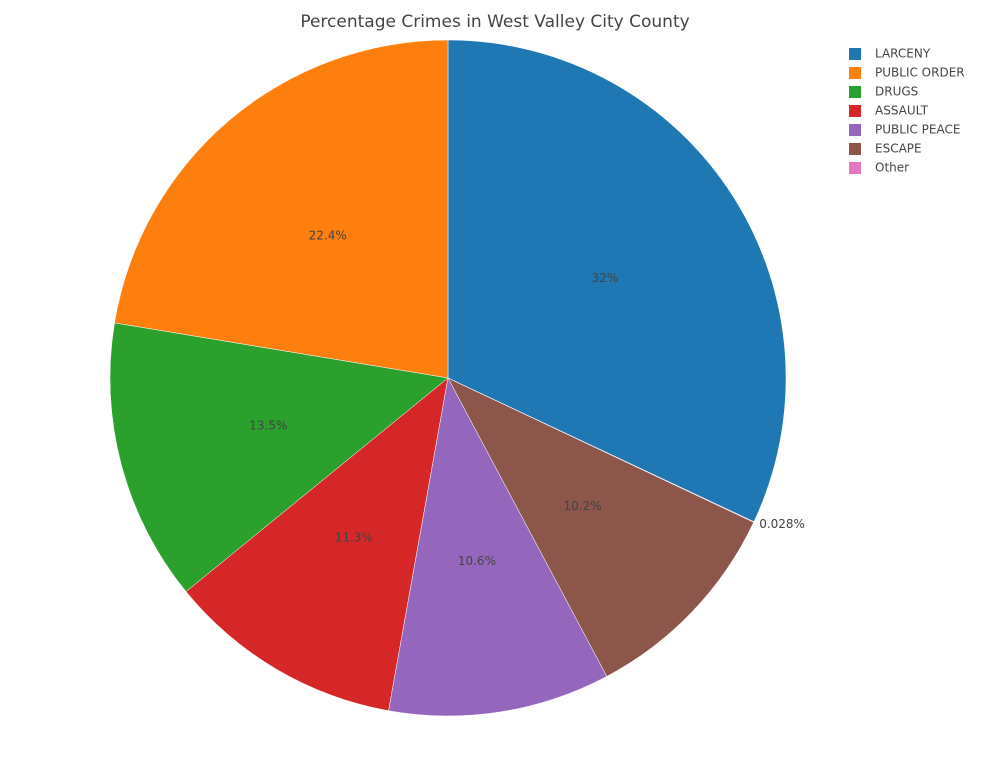  Describe the element at coordinates (896, 92) in the screenshot. I see `legend-label: DRUGS` at that location.